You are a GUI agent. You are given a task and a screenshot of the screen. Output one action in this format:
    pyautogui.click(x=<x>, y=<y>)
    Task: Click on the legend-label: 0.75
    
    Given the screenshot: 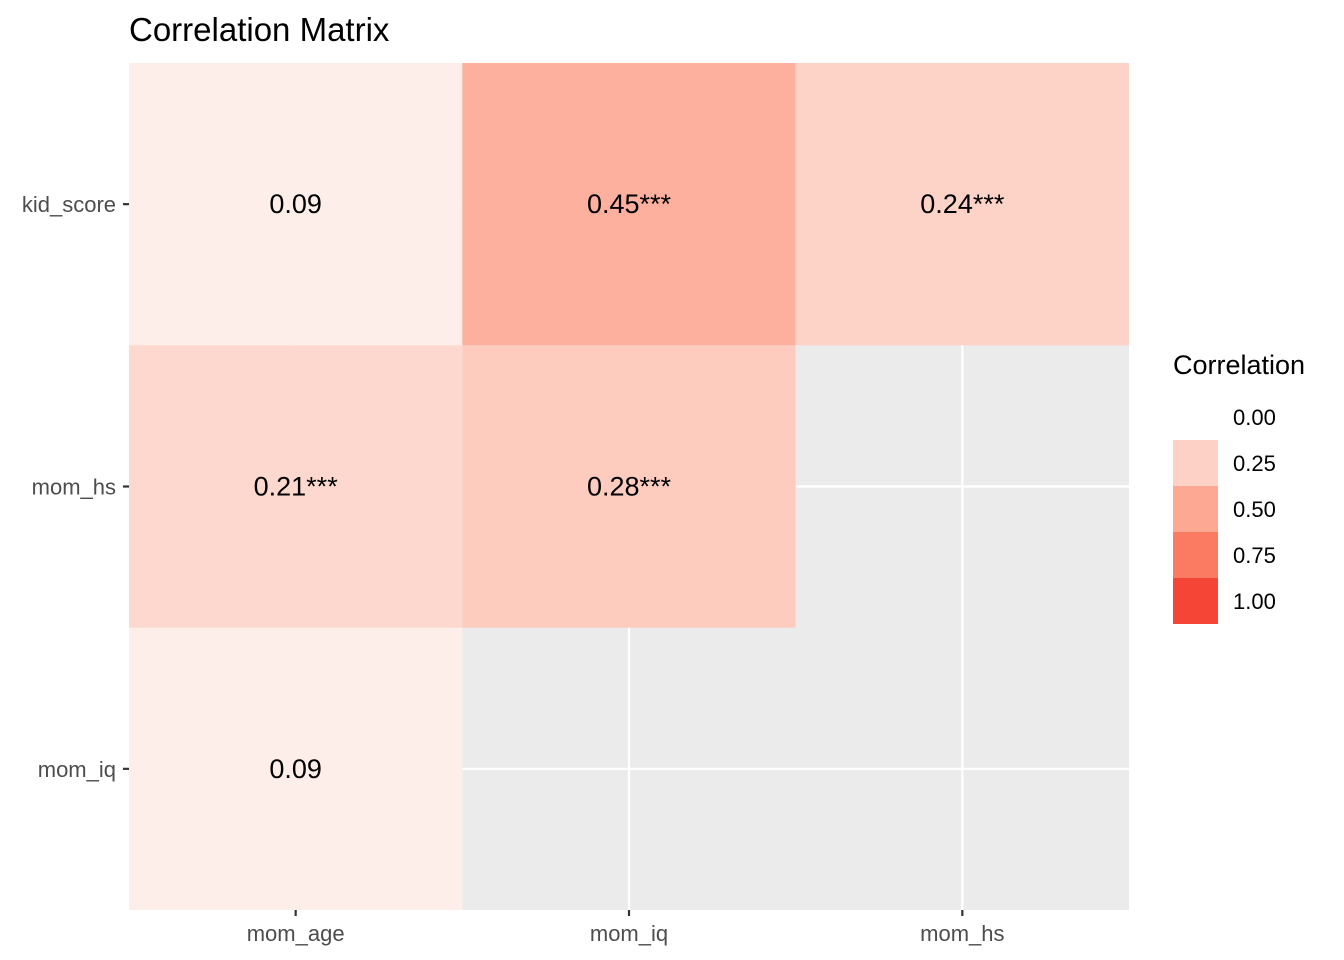 What is the action you would take?
    pyautogui.click(x=1254, y=555)
    